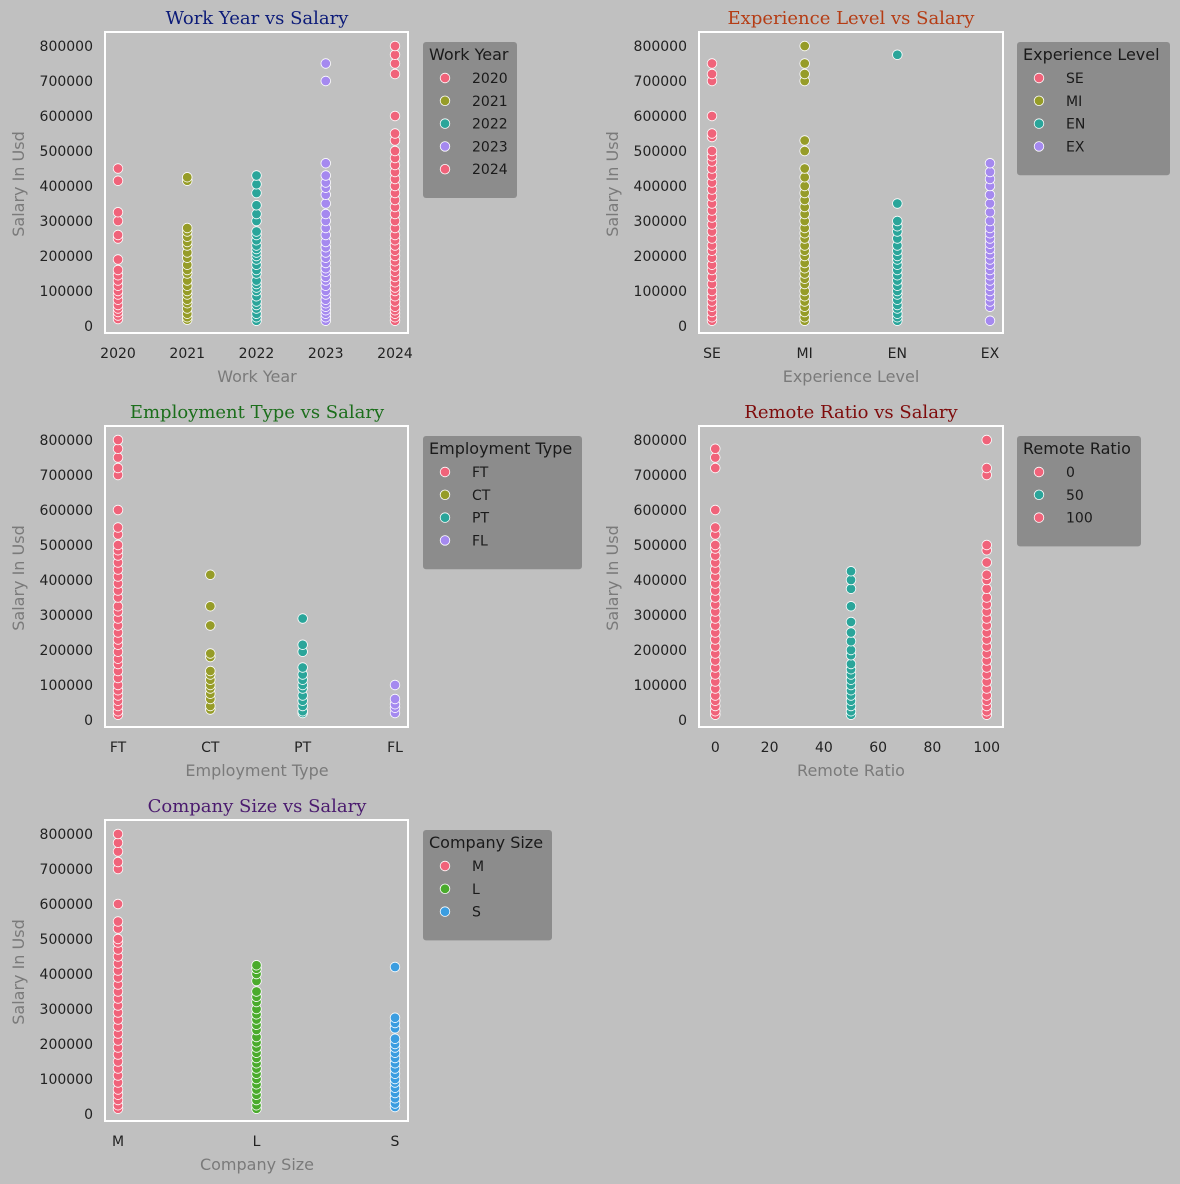 This screenshot has height=1184, width=1180. What do you see at coordinates (490, 147) in the screenshot?
I see `legend-entry: 2023` at bounding box center [490, 147].